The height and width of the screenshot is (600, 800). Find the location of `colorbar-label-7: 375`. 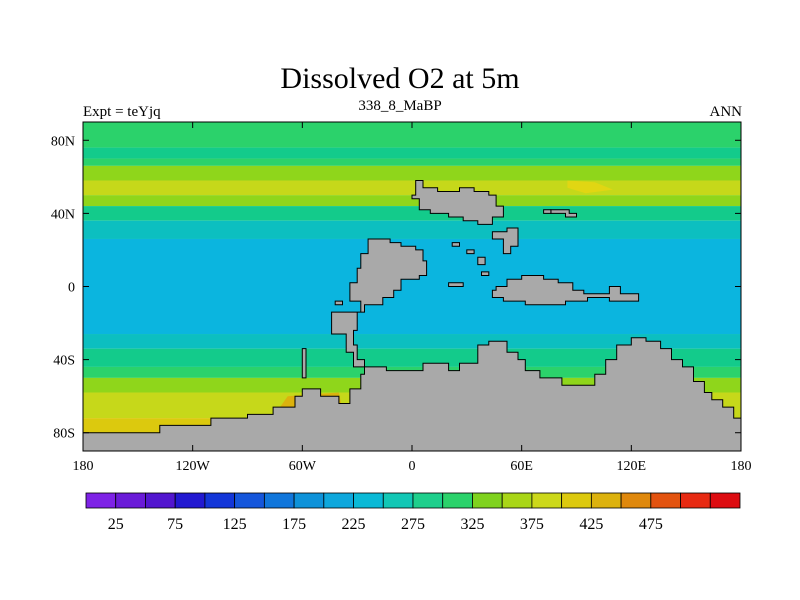

colorbar-label-7: 375 is located at coordinates (532, 524).